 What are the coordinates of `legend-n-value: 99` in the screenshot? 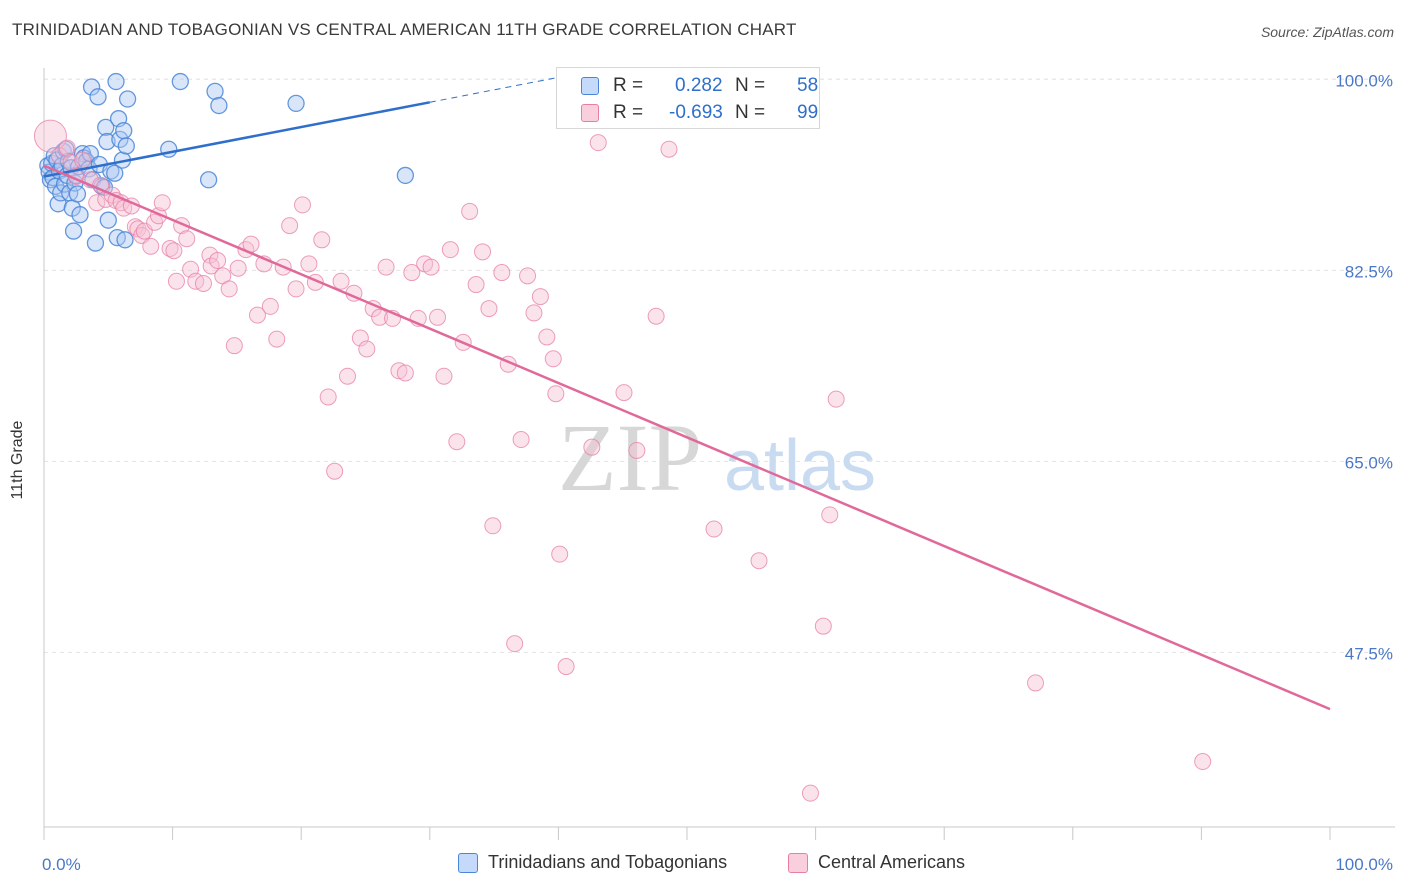 It's located at (808, 112).